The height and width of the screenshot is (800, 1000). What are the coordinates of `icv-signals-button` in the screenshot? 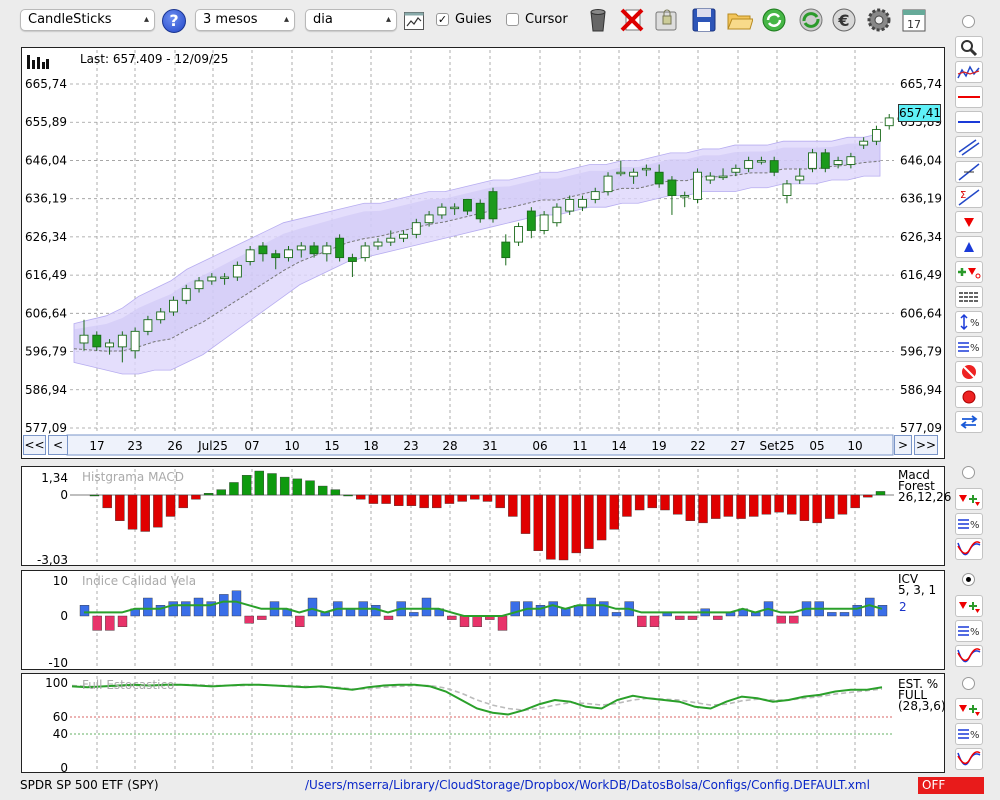 It's located at (969, 606).